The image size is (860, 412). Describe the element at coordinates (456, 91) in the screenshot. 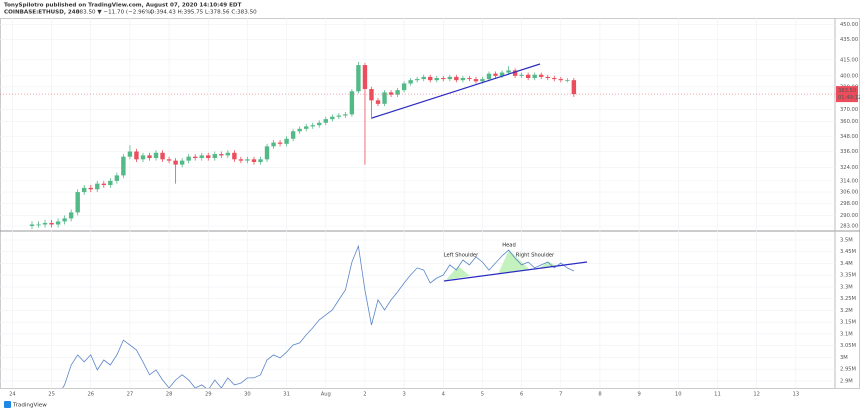

I see `trendline` at that location.